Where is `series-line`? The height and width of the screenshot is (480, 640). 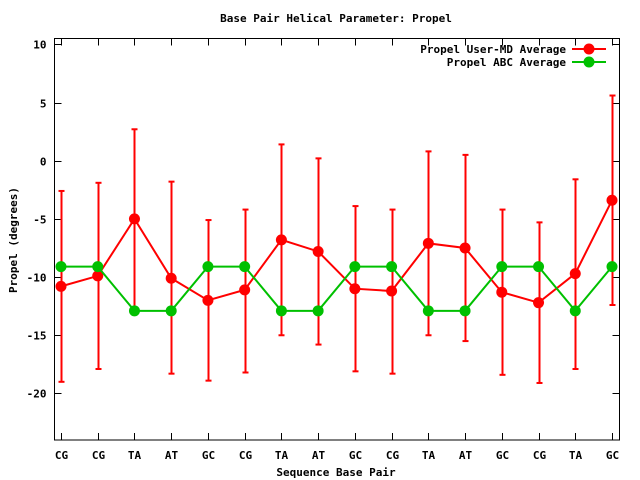
series-line is located at coordinates (337, 289).